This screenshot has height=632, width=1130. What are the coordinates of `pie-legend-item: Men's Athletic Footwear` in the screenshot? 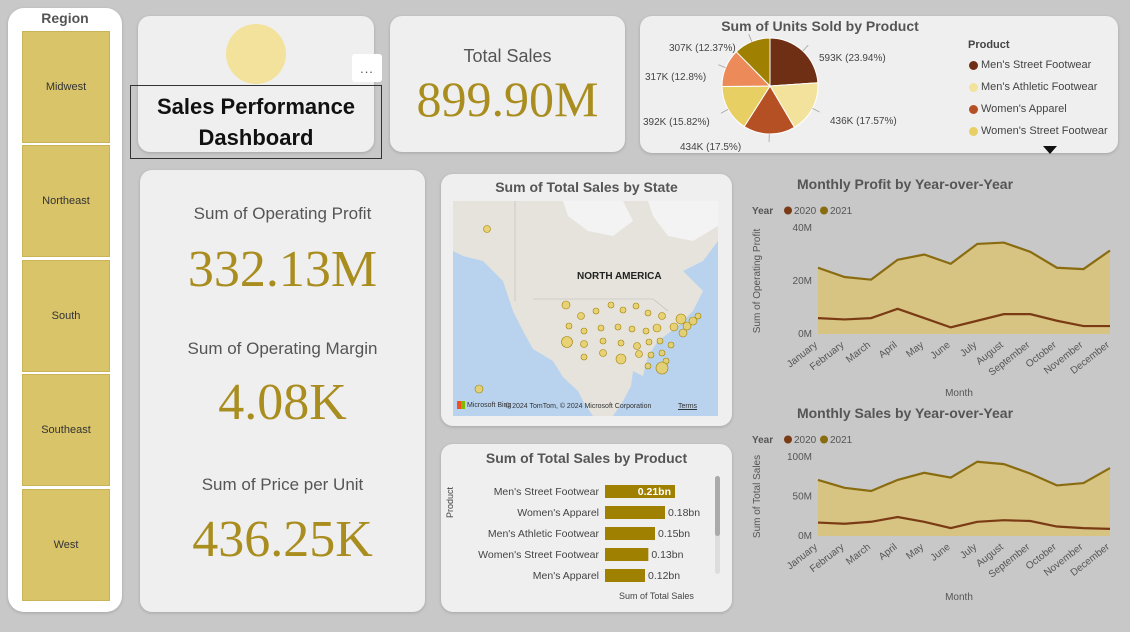 It's located at (1033, 87).